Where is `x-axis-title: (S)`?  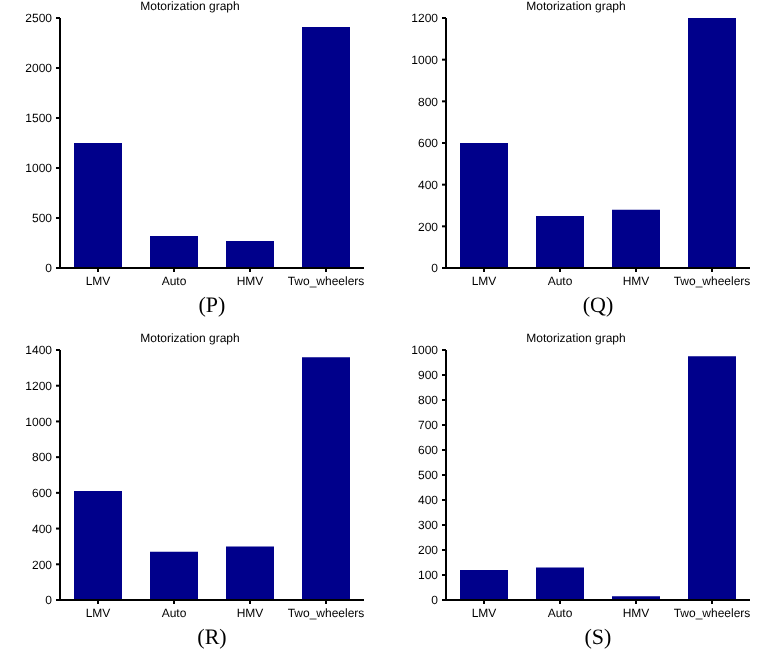
x-axis-title: (S) is located at coordinates (598, 638).